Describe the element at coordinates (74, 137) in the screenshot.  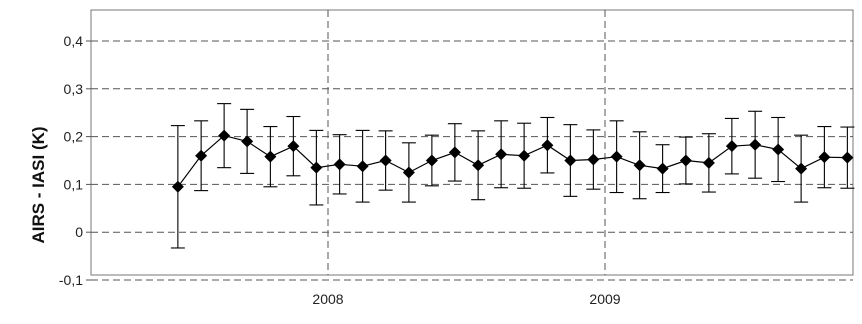
I see `y-tick-label: 0,2` at that location.